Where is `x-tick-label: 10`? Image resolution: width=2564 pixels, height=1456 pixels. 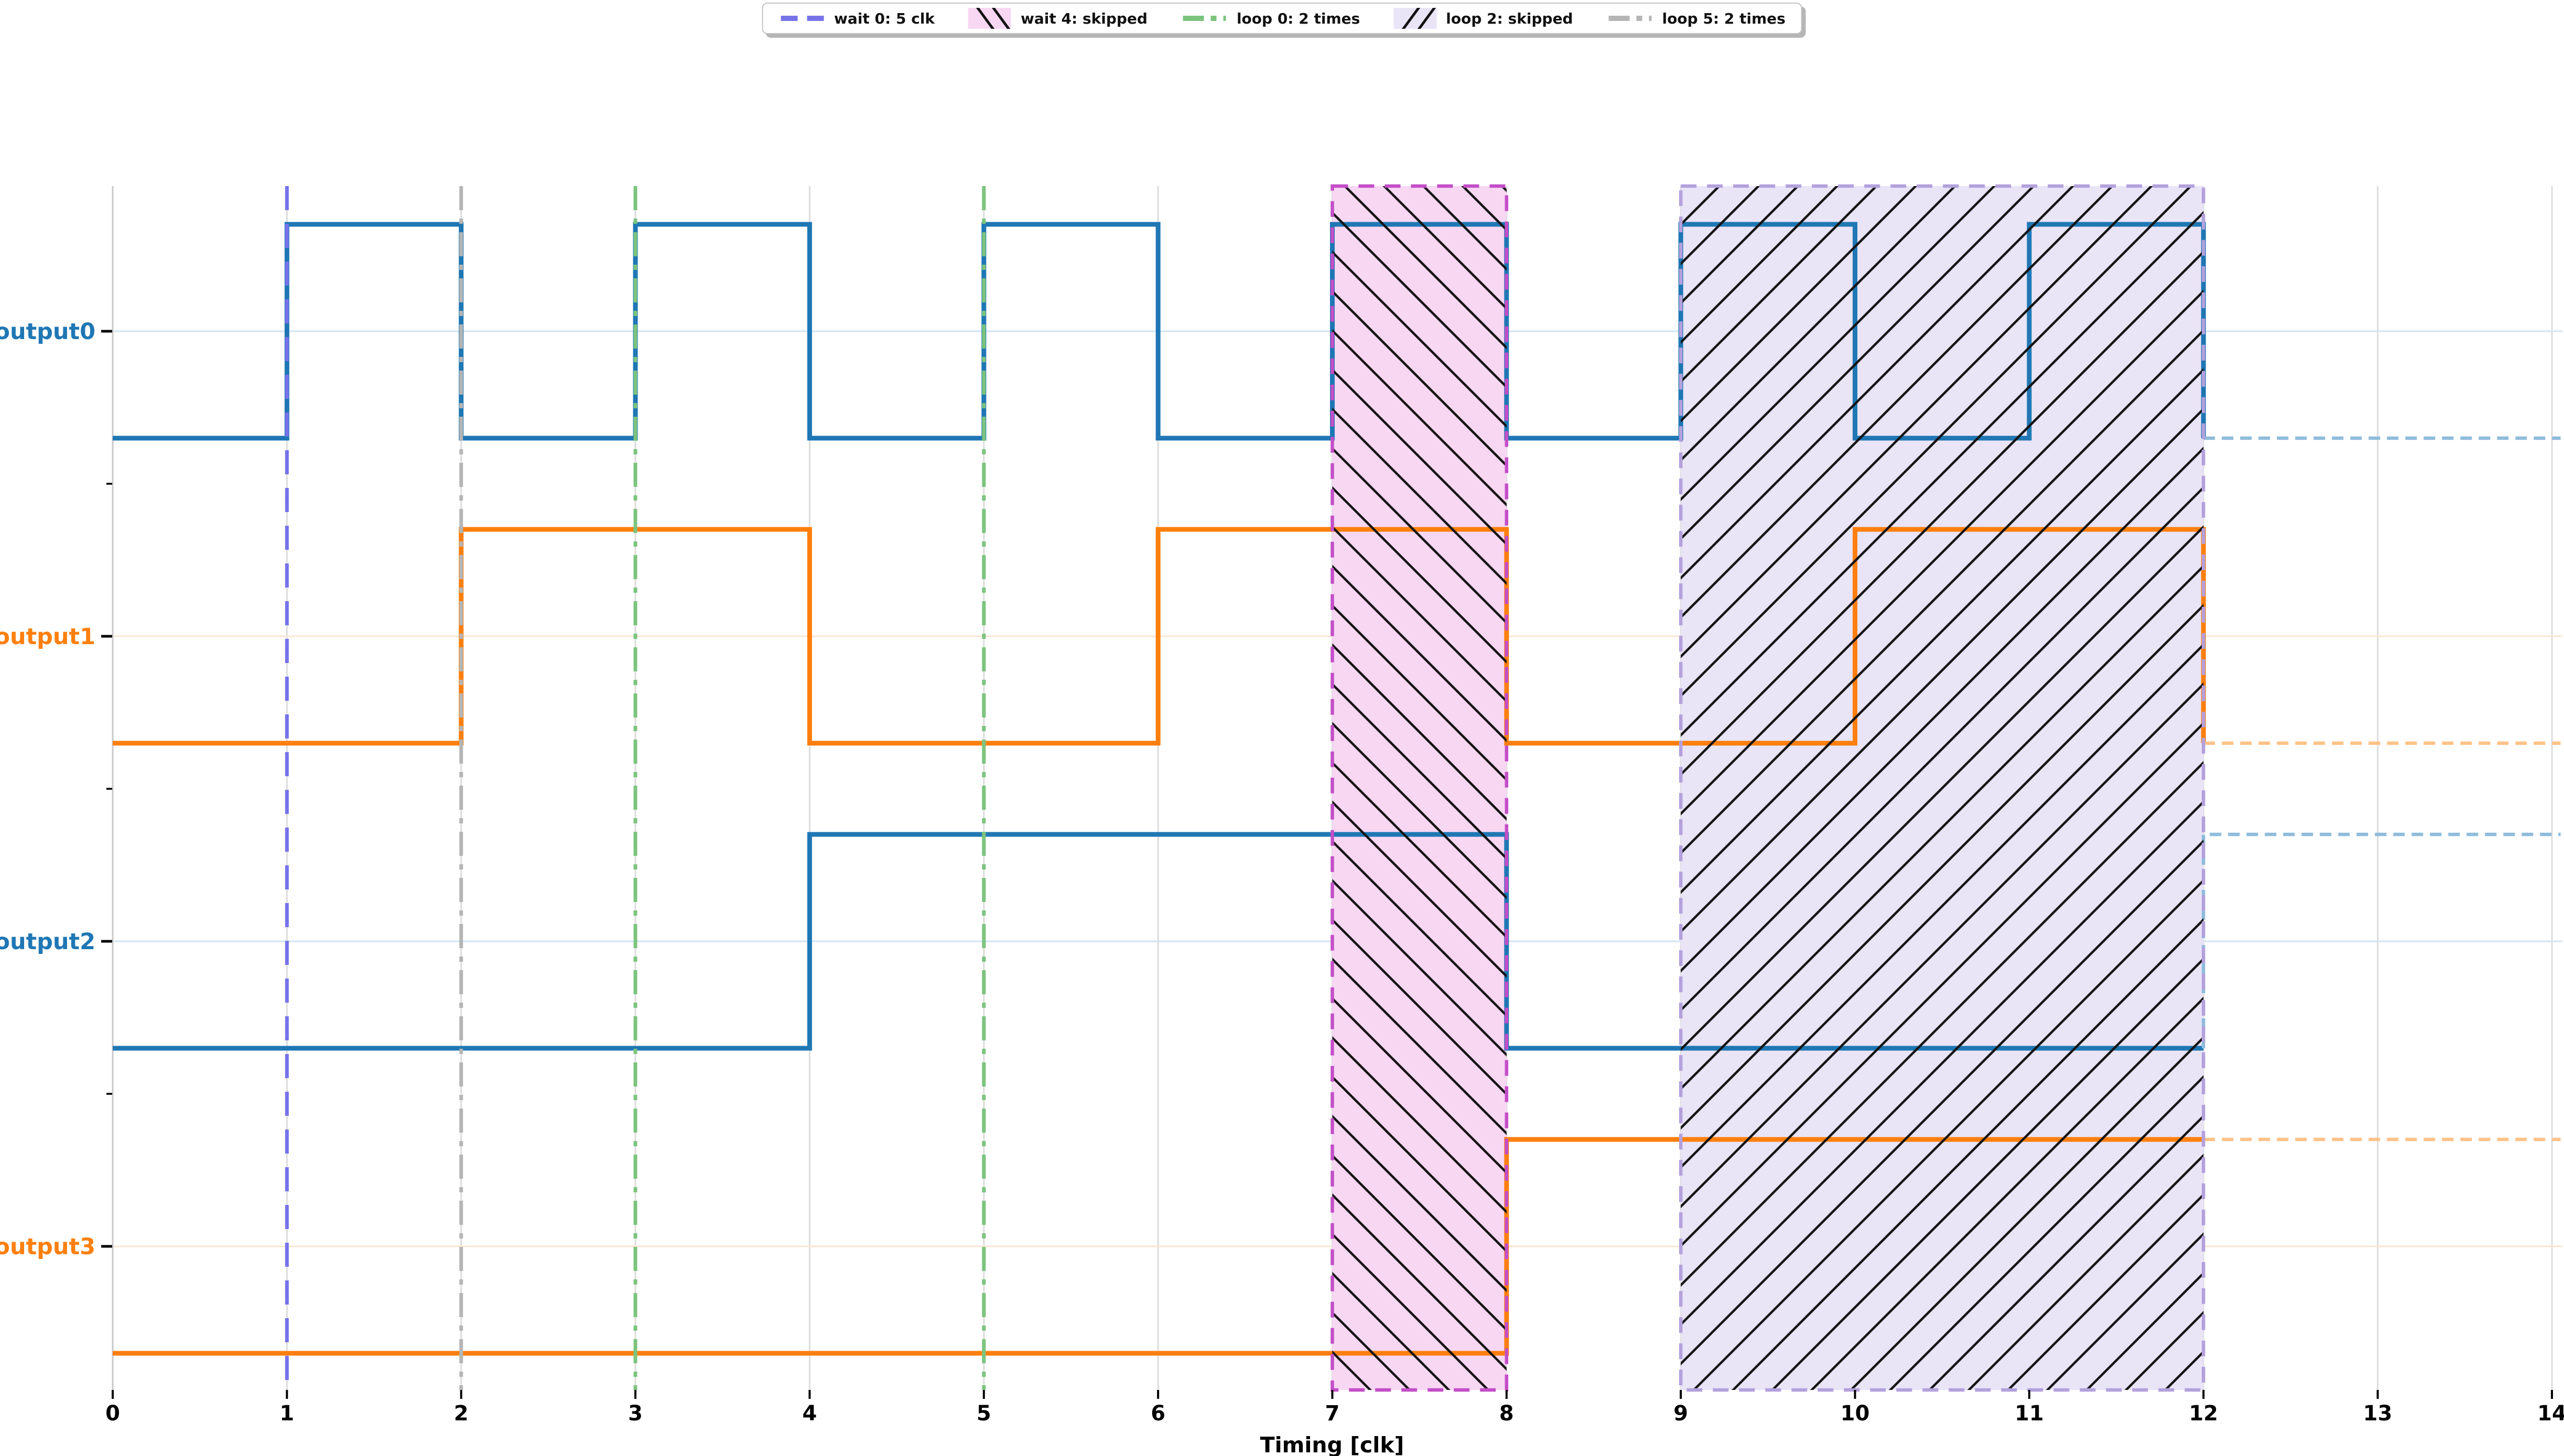 x-tick-label: 10 is located at coordinates (1856, 1413).